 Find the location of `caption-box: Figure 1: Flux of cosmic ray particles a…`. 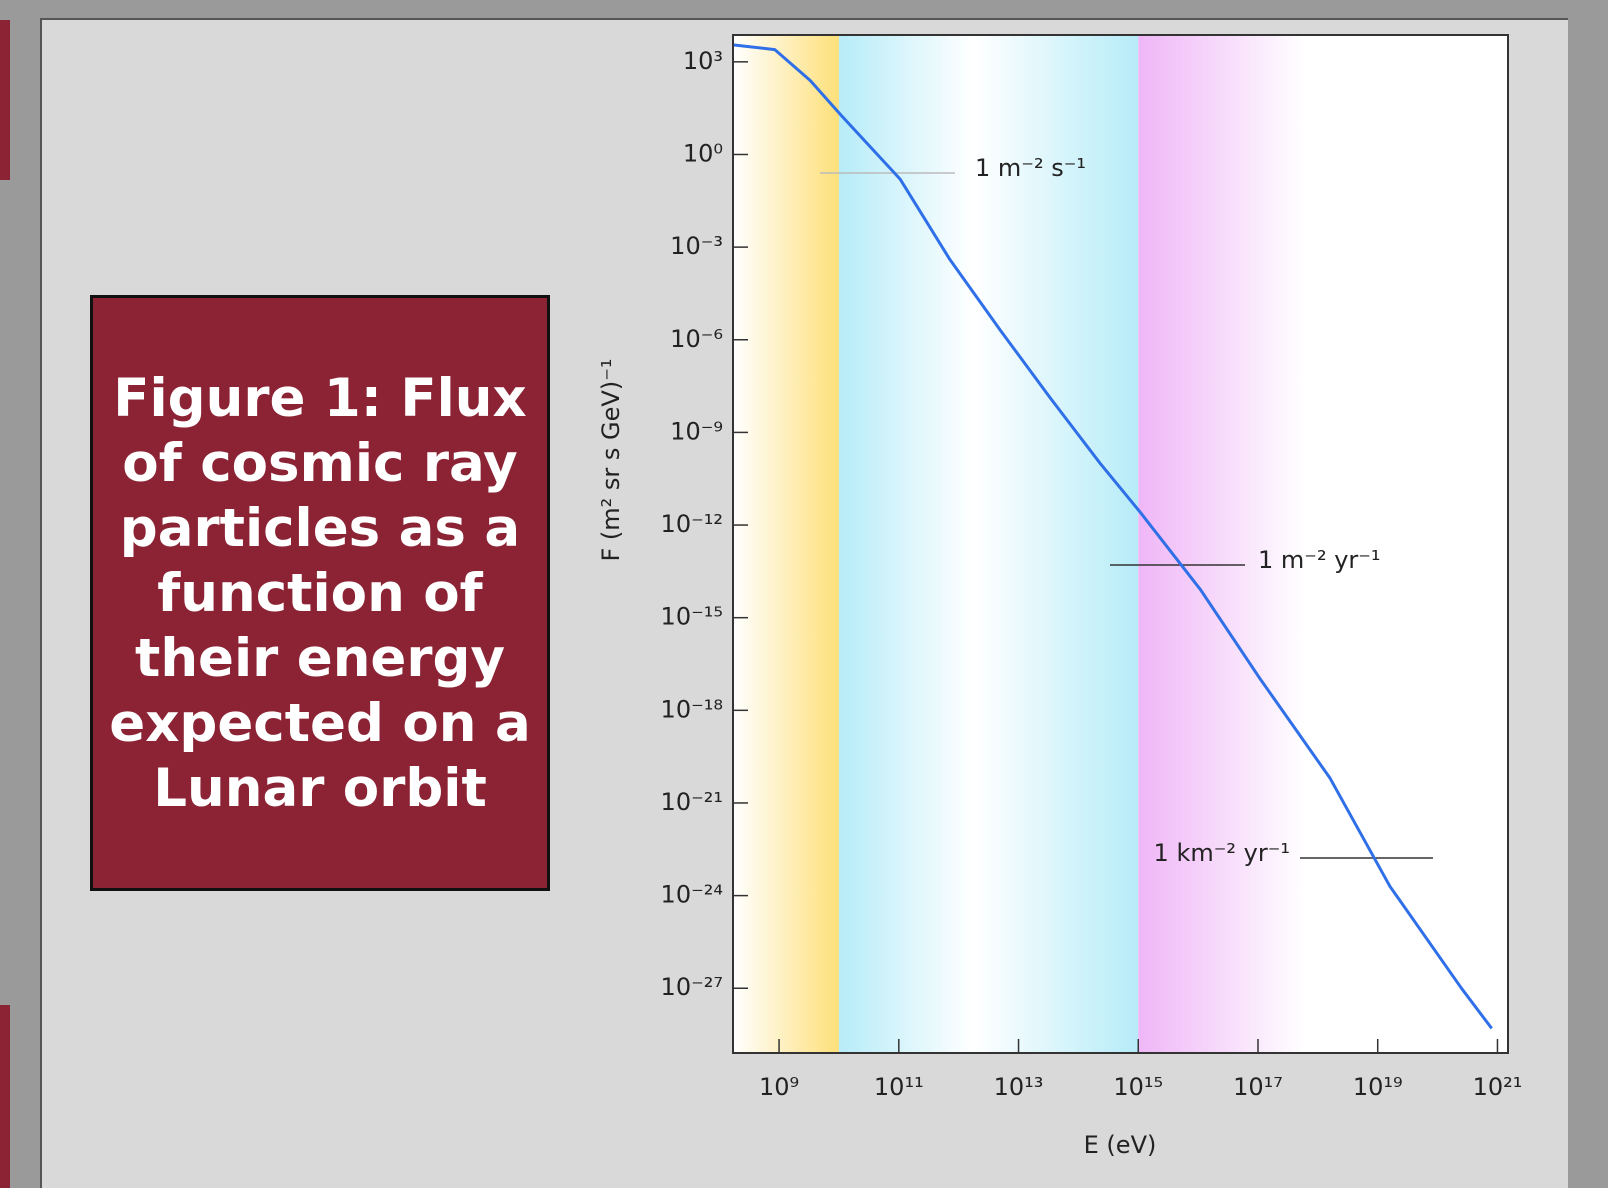

caption-box: Figure 1: Flux of cosmic ray particles a… is located at coordinates (320, 593).